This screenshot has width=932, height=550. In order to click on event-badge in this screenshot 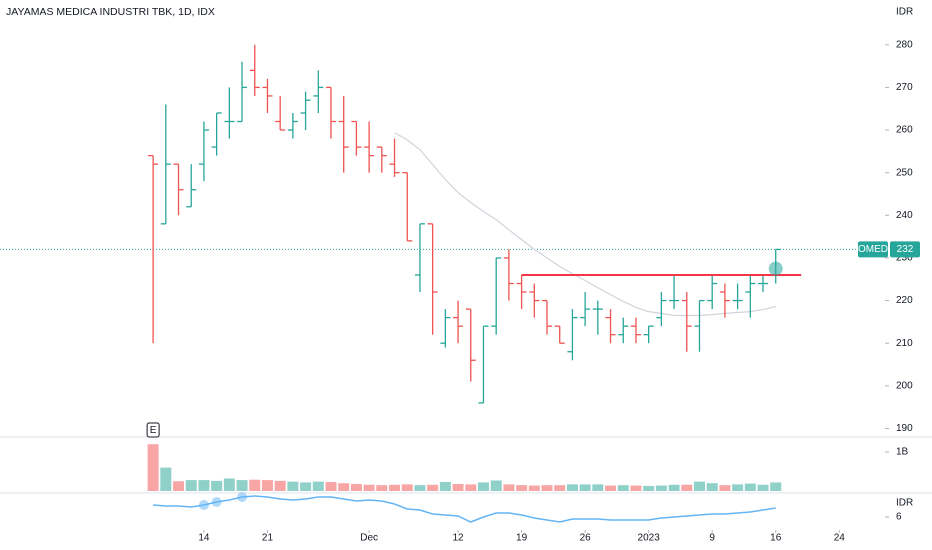, I will do `click(153, 430)`.